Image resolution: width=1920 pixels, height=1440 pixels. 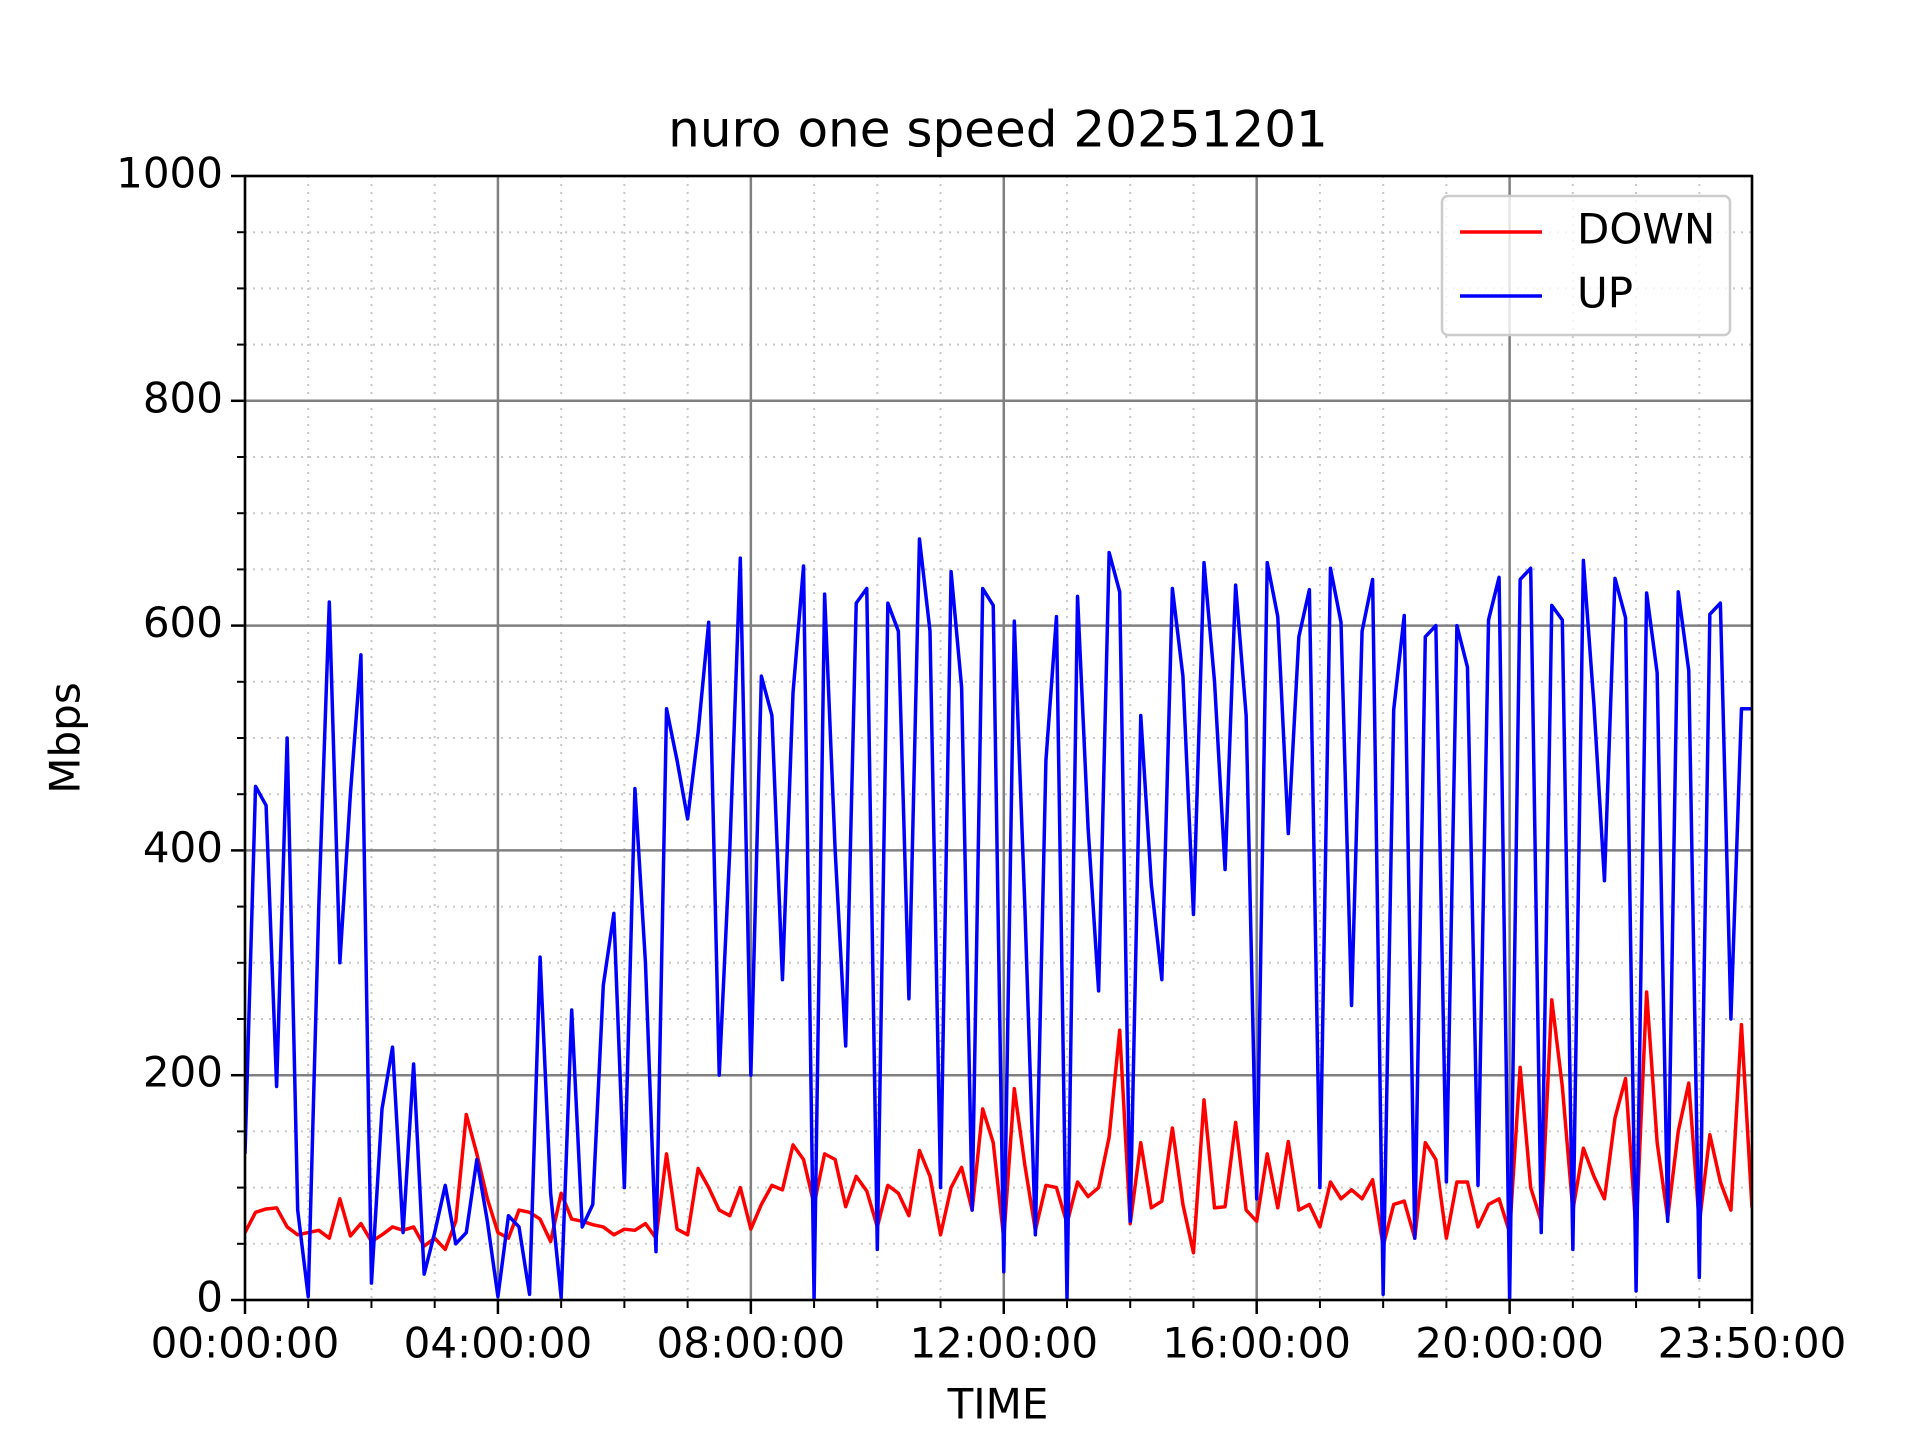 I want to click on x-tick-label: 16:00:00, so click(x=1256, y=1343).